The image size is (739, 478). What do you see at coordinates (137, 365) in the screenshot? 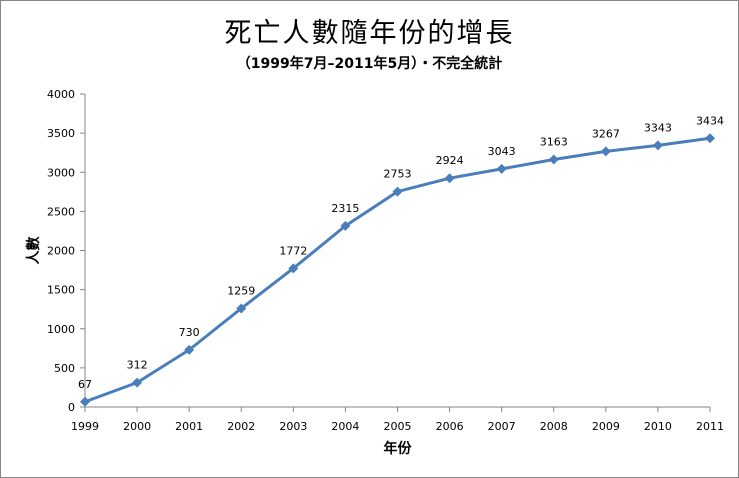
I see `data-label: 312` at bounding box center [137, 365].